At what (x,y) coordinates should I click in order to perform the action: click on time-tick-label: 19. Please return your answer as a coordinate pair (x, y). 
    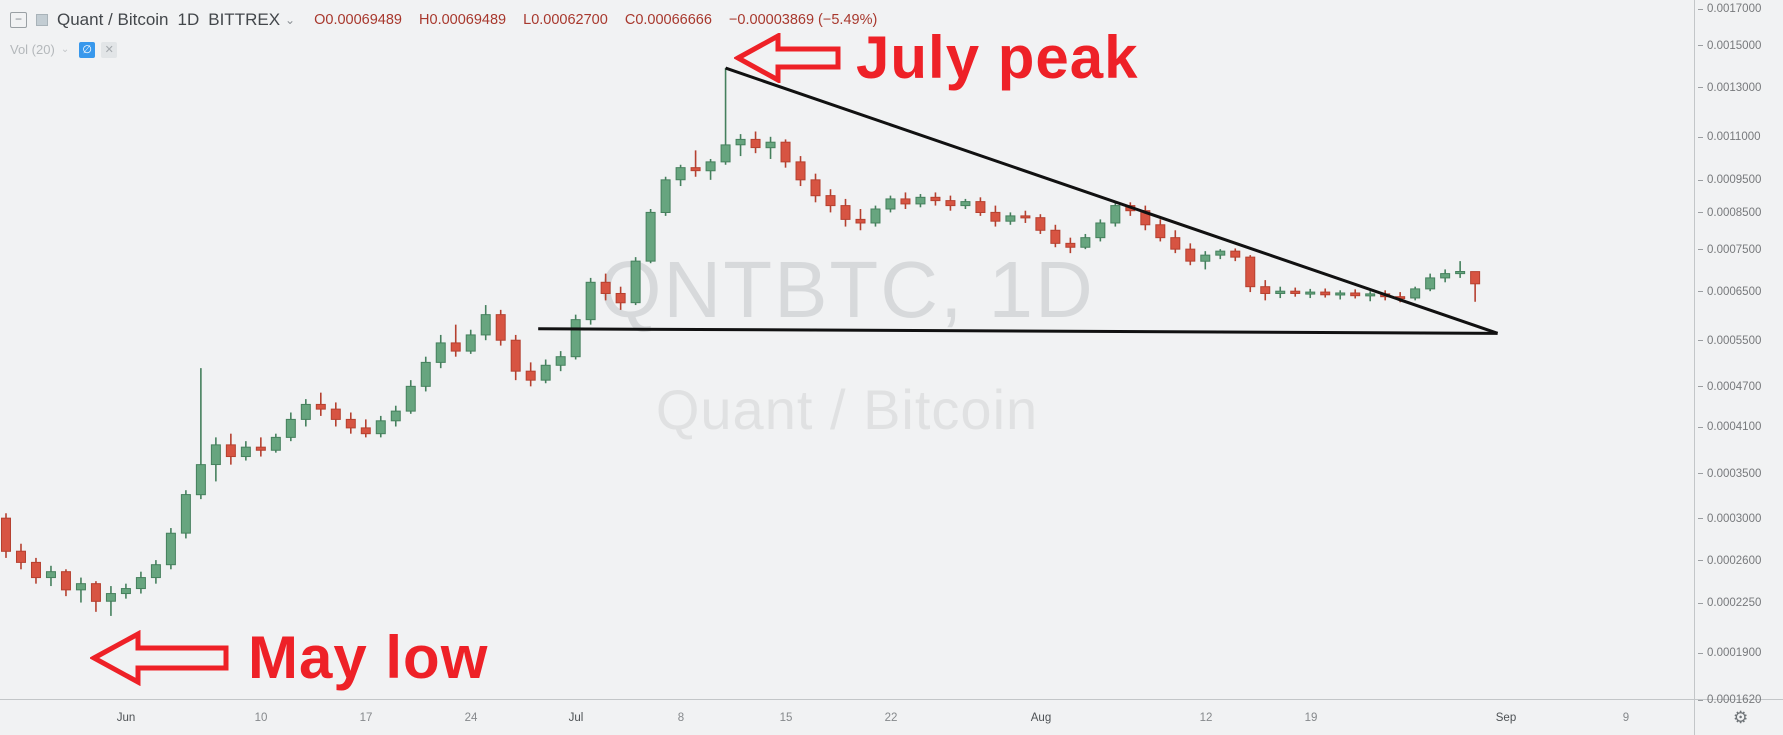
    Looking at the image, I should click on (1311, 717).